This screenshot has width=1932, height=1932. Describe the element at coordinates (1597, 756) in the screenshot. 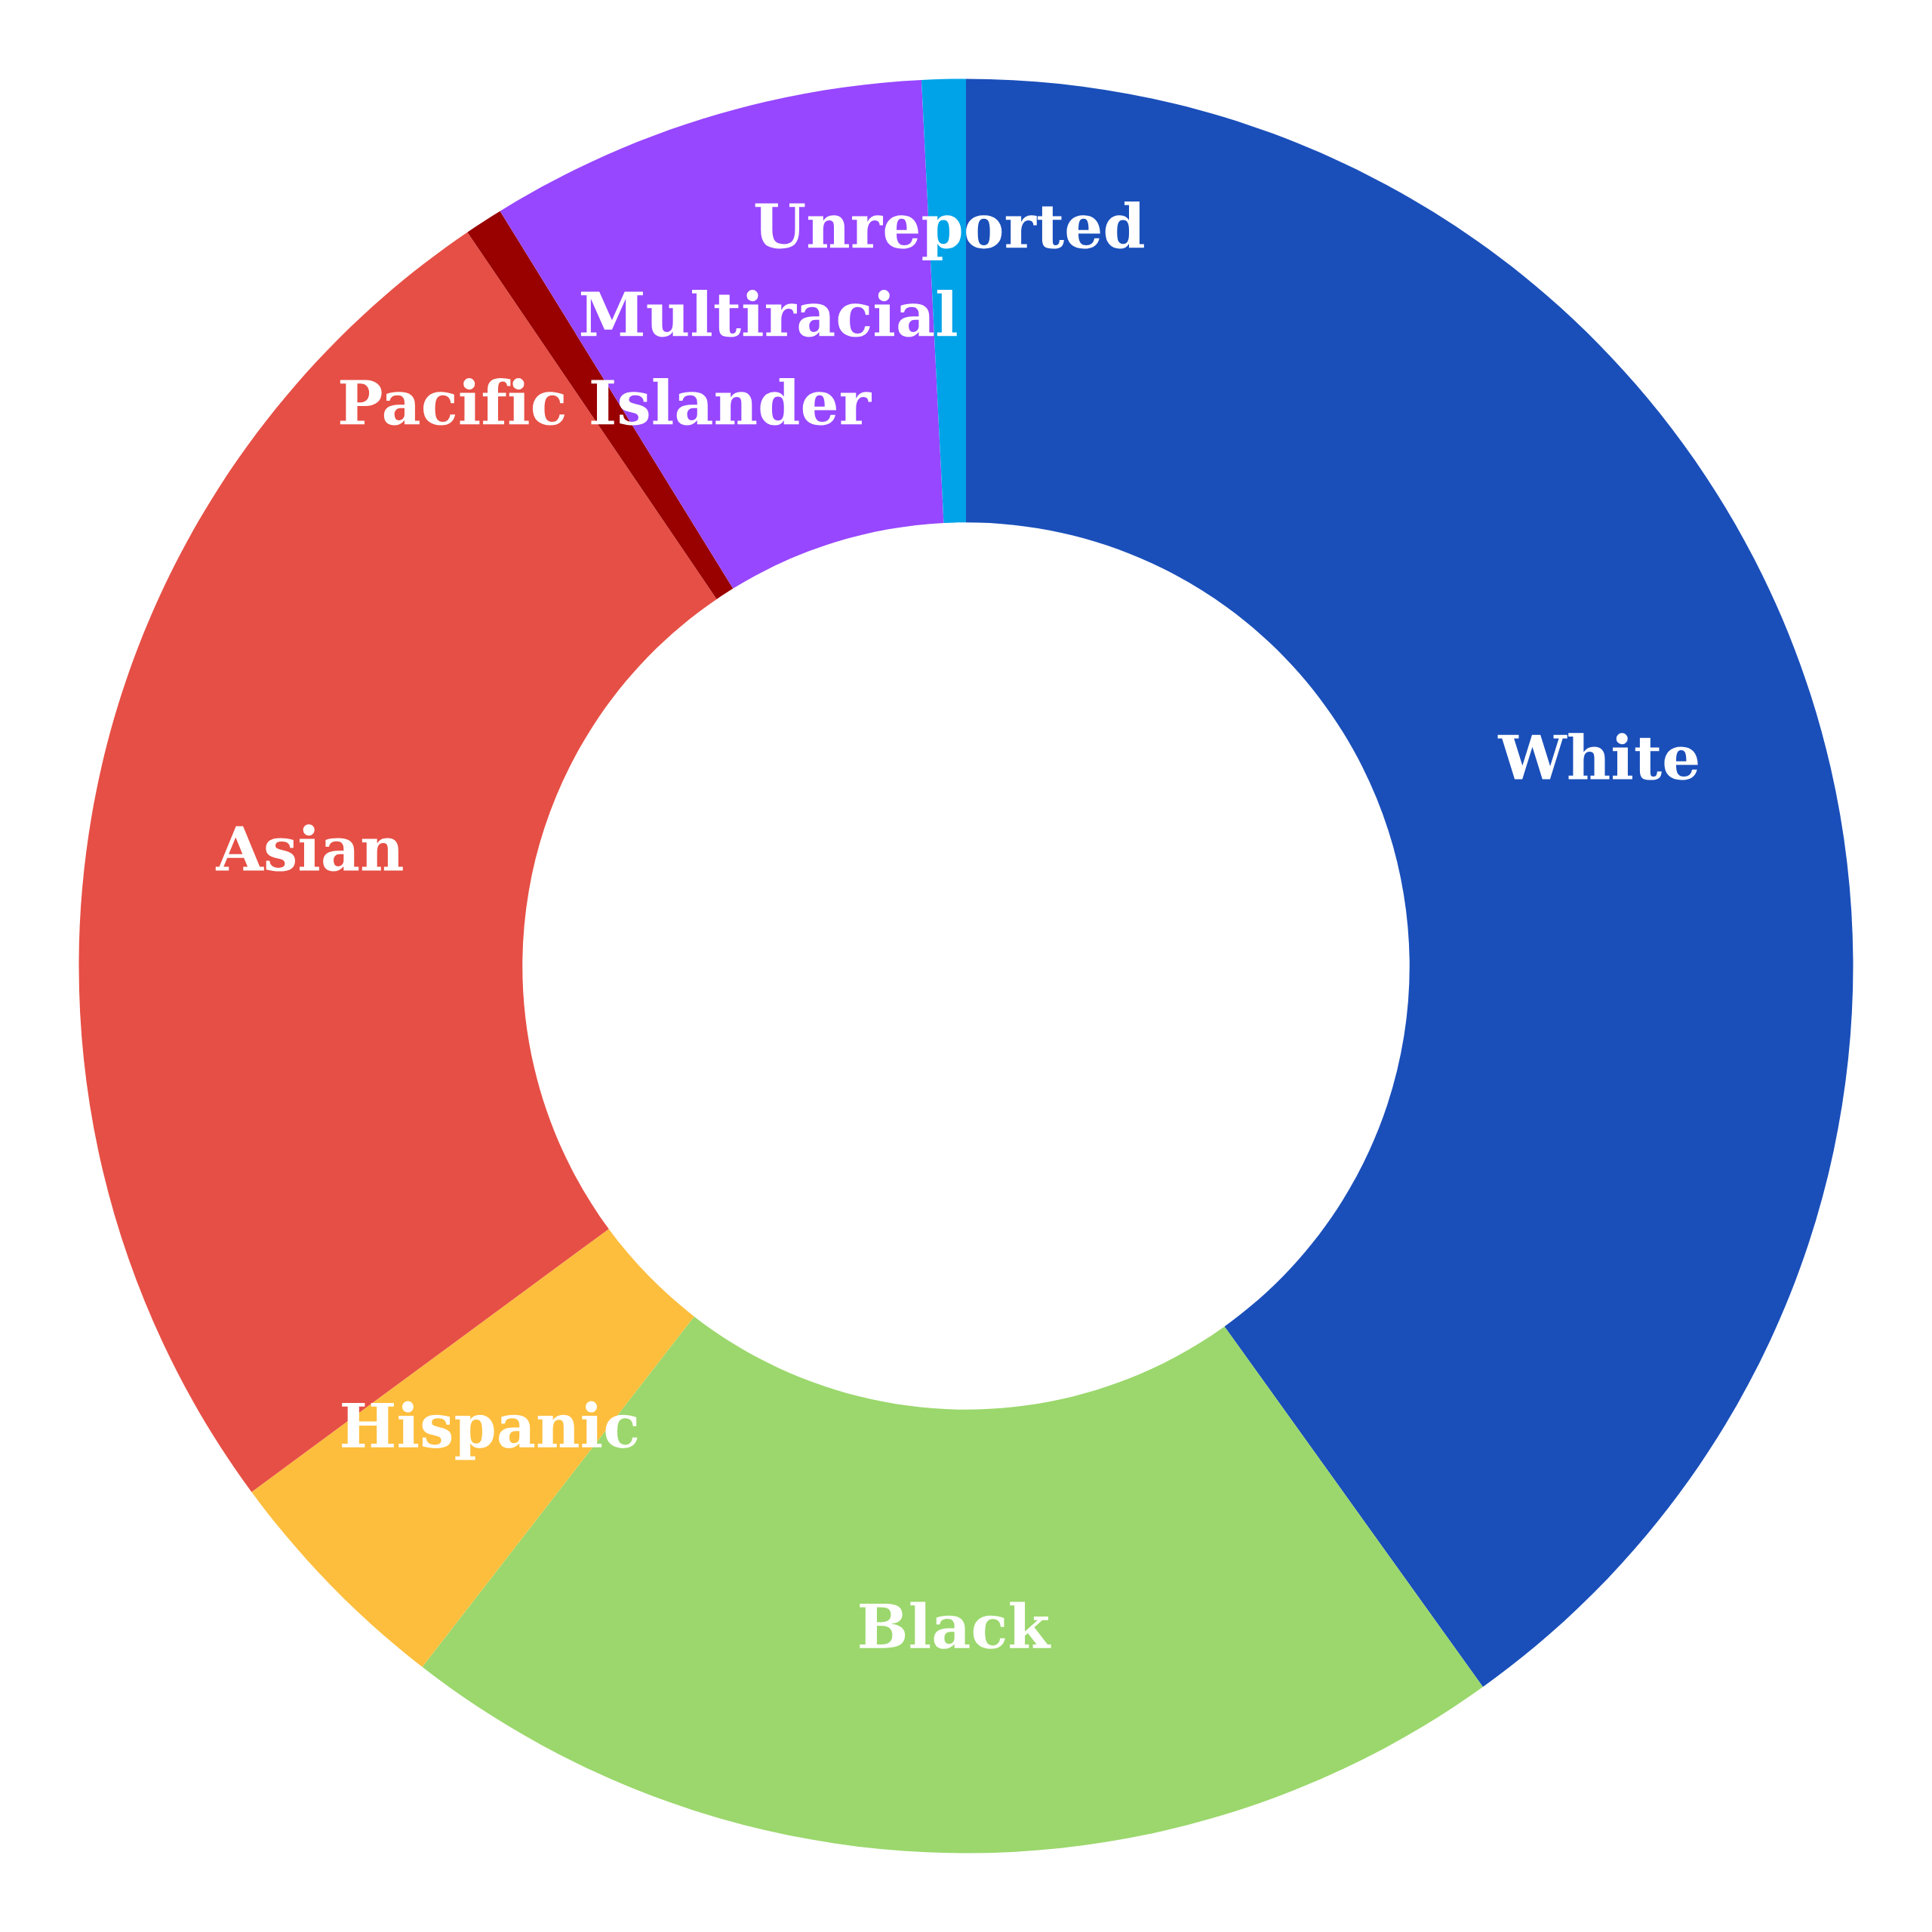

I see `slice-label: White` at that location.